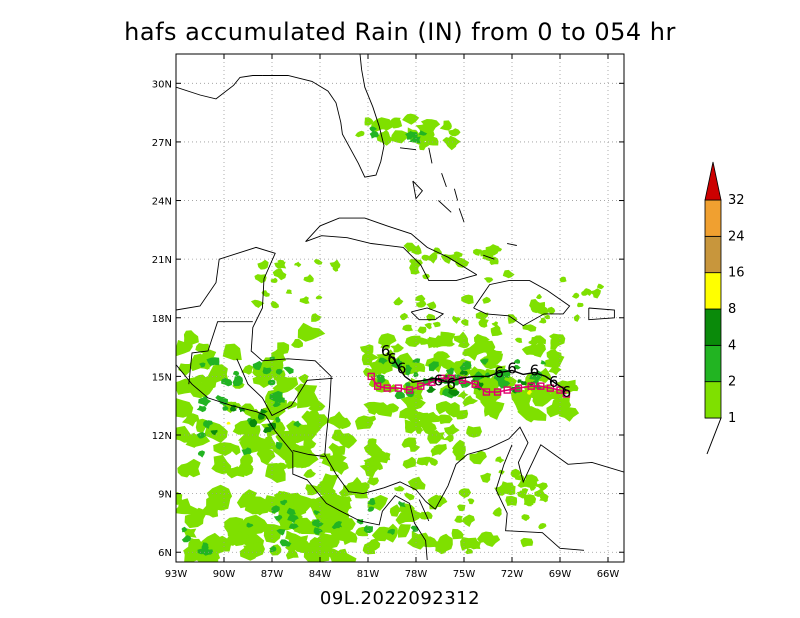  Describe the element at coordinates (408, 149) in the screenshot. I see `bahamas-grand` at that location.